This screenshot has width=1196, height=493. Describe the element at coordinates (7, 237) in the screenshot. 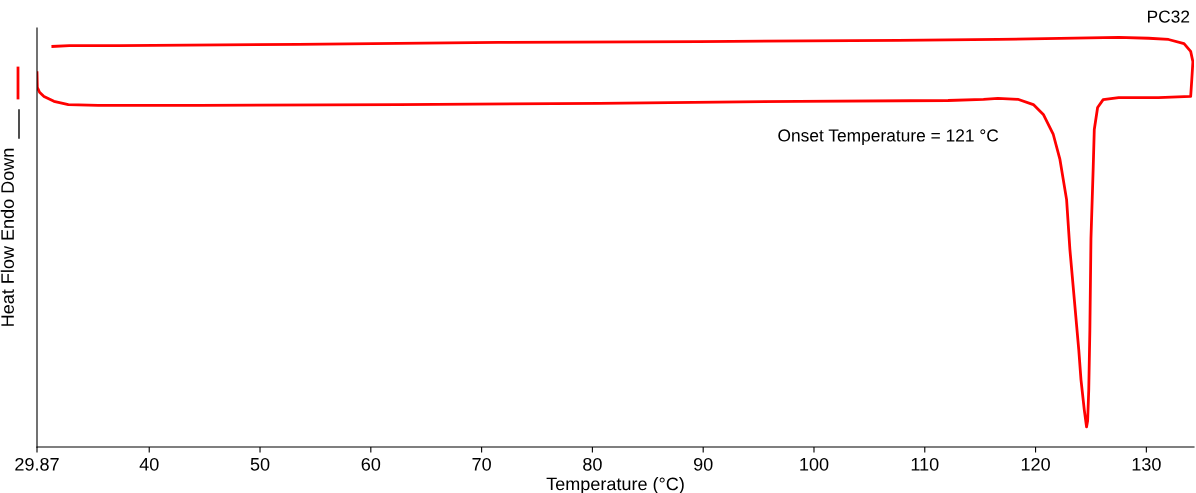

I see `y-axis-title: Heat Flow Endo Down` at that location.